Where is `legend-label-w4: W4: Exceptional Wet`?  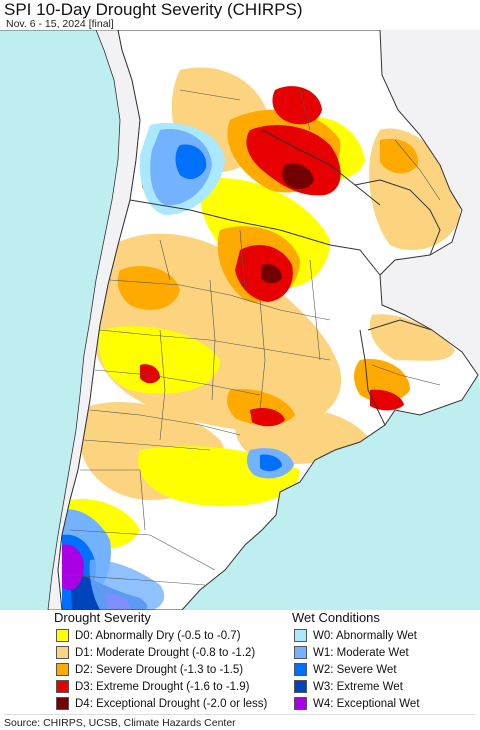
legend-label-w4: W4: Exceptional Wet is located at coordinates (366, 703).